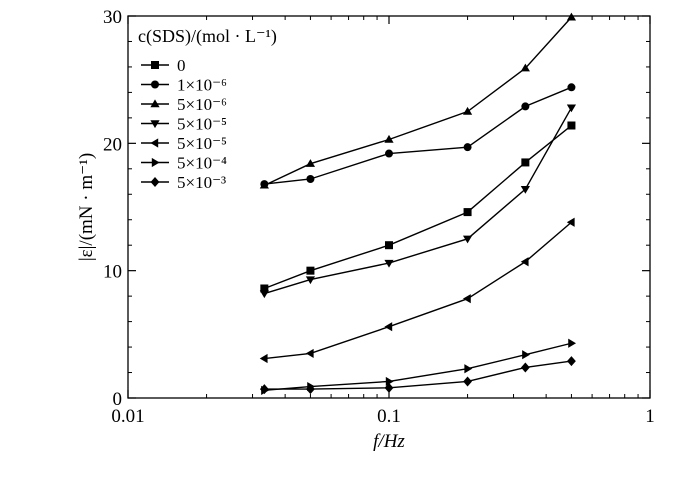 This screenshot has height=481, width=700. I want to click on legend-entry: 5×10⁻⁶, so click(184, 104).